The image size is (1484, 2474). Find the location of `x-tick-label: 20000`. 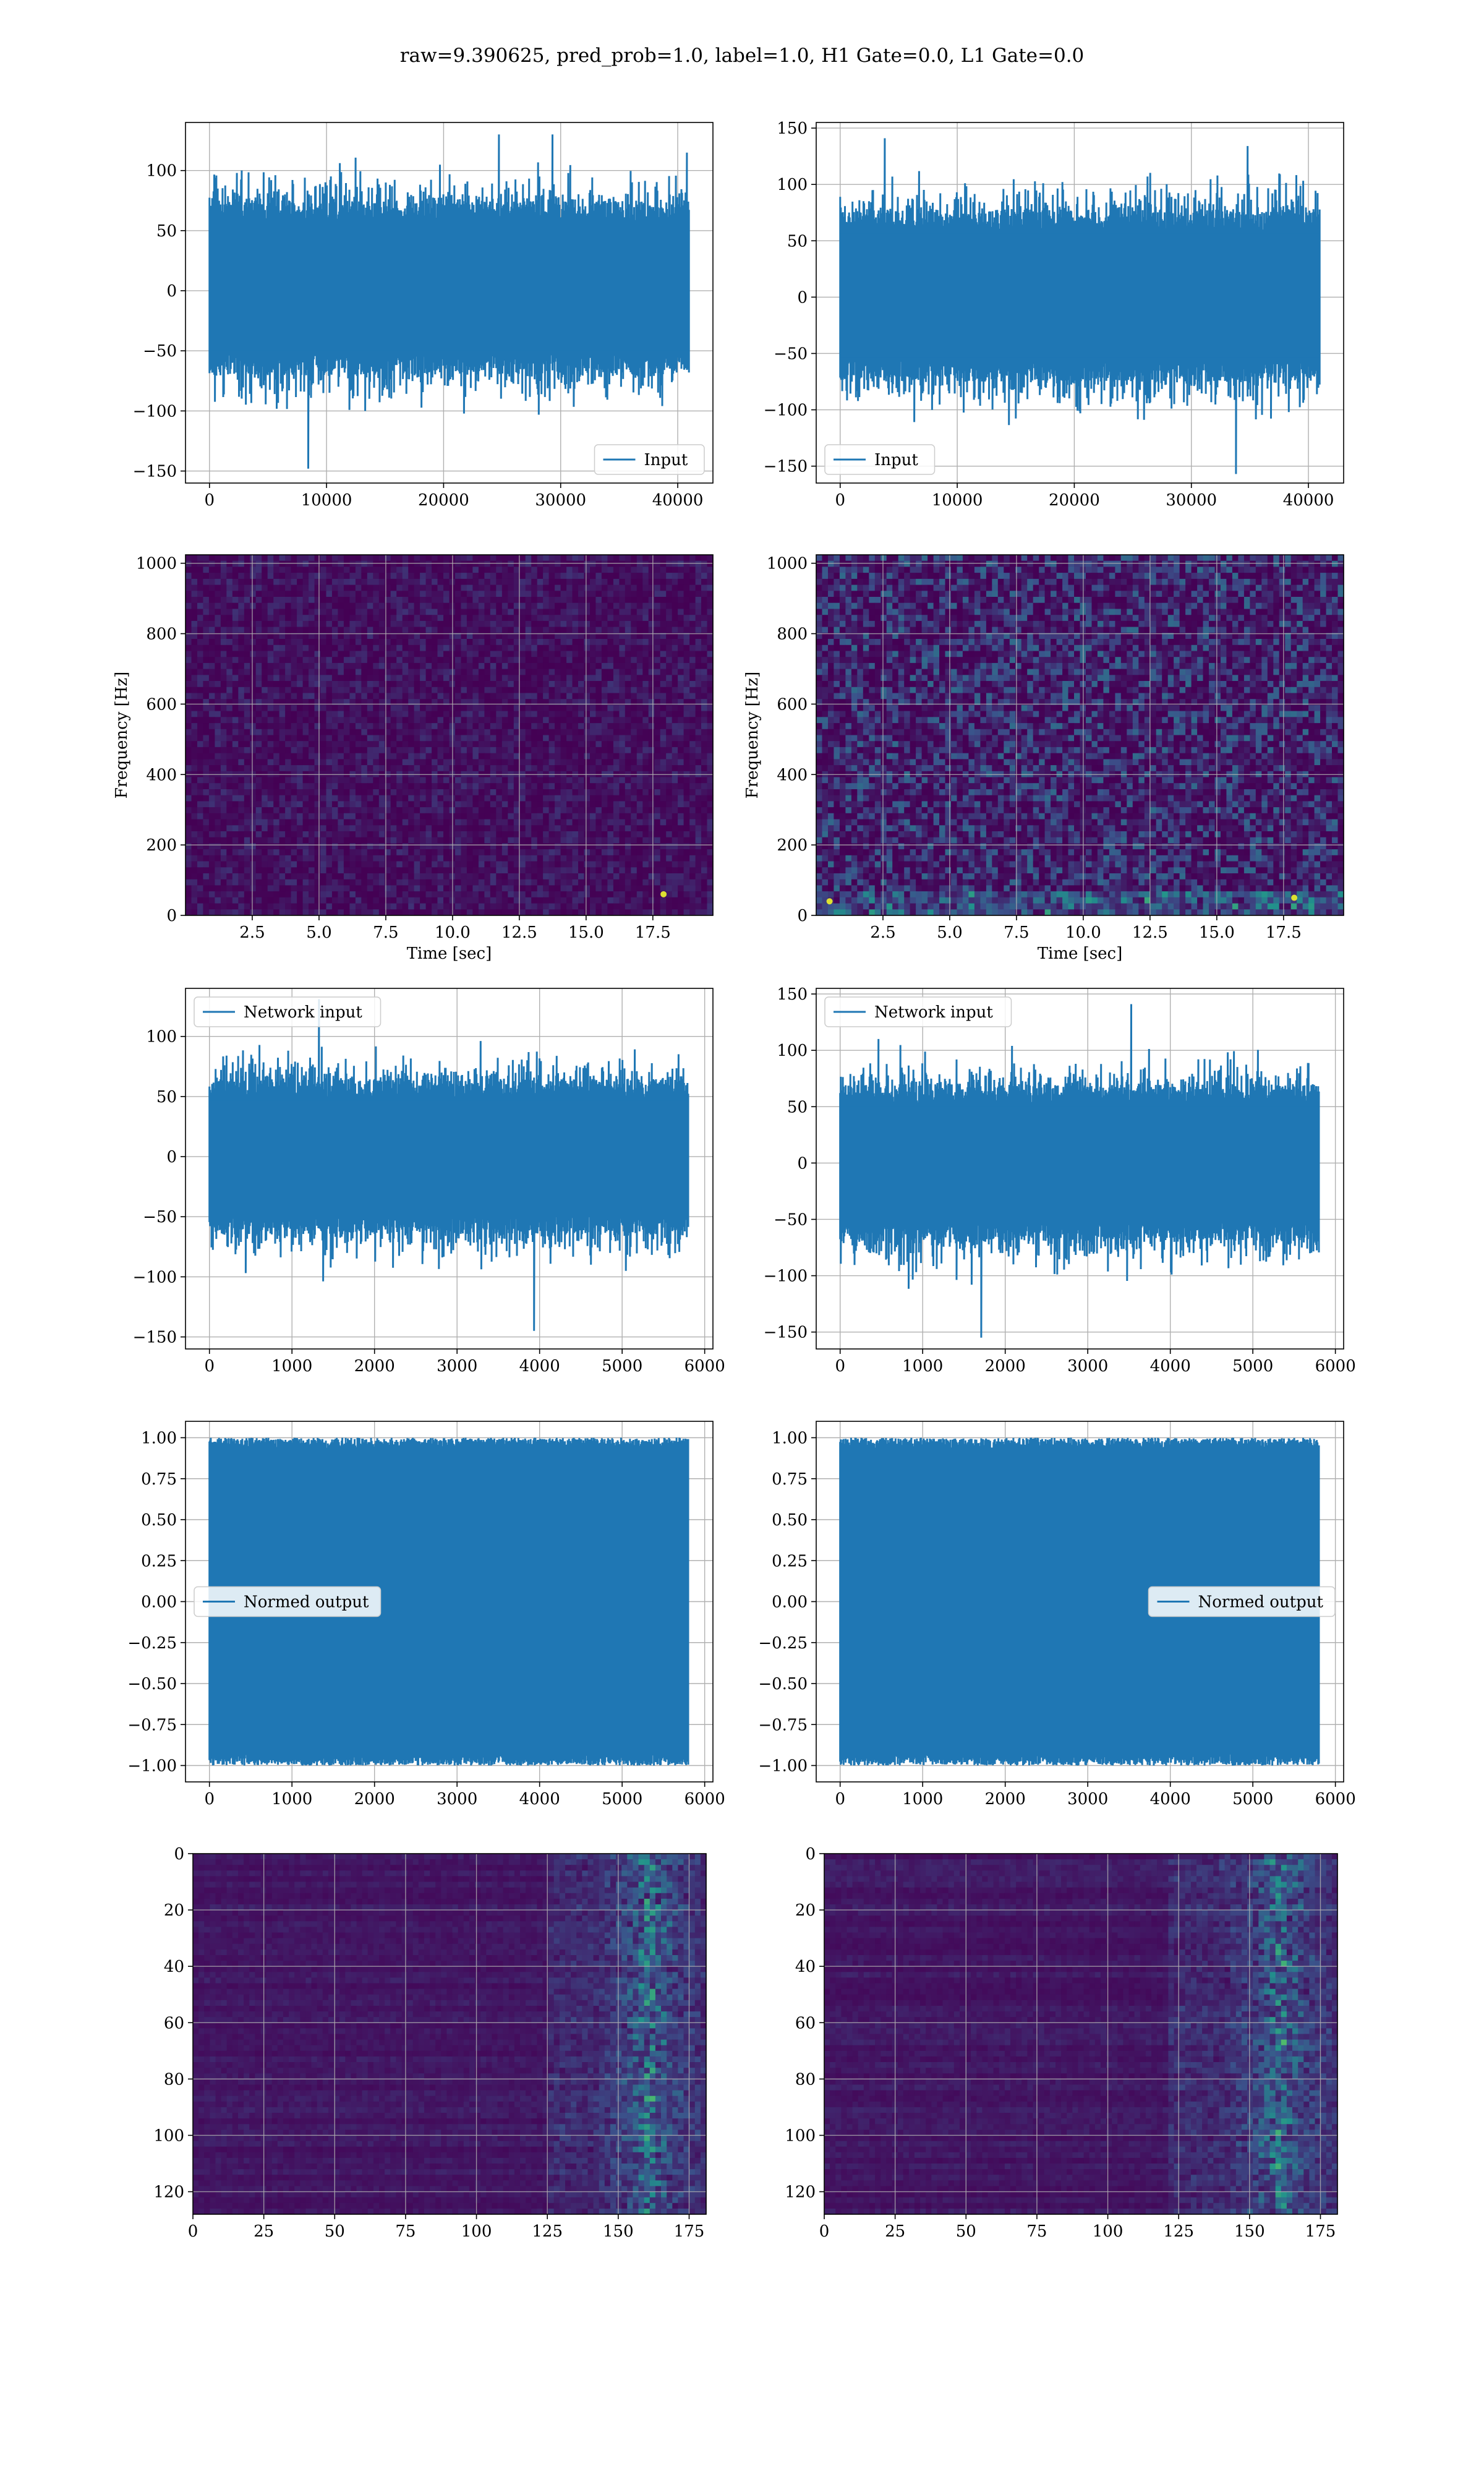

x-tick-label: 20000 is located at coordinates (443, 500).